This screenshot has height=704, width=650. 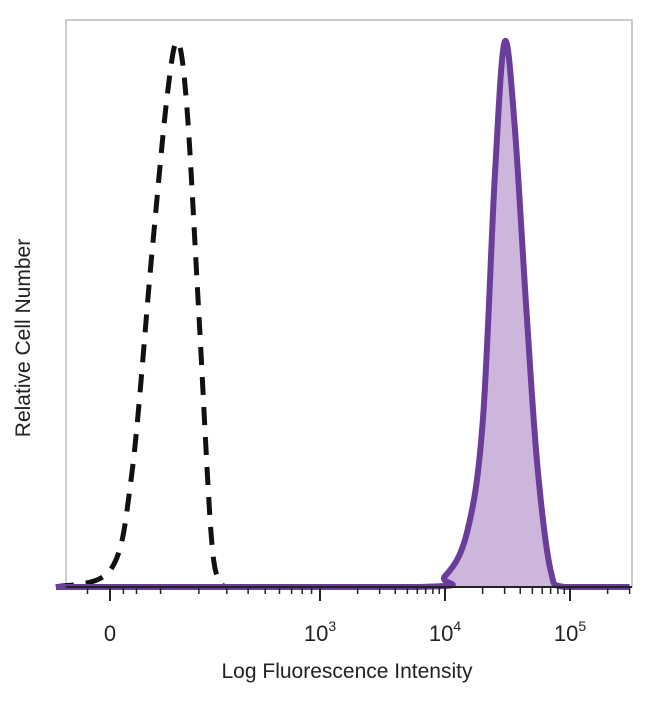 What do you see at coordinates (345, 632) in the screenshot?
I see `x-tick-labels: 0 10³ 10⁴ 10⁵` at bounding box center [345, 632].